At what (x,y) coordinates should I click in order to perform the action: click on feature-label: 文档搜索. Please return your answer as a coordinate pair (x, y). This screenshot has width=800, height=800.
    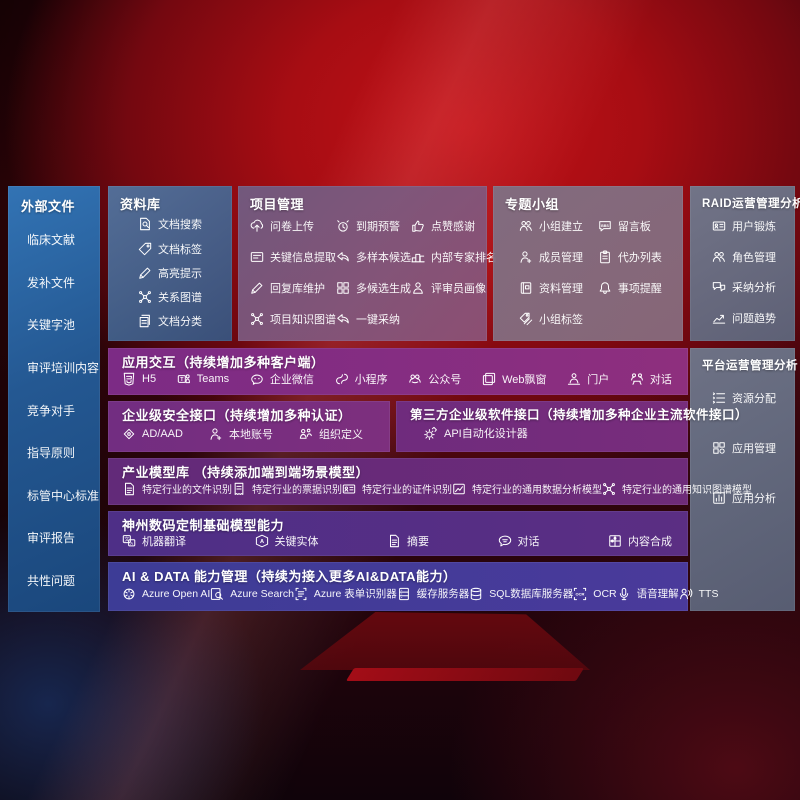
    Looking at the image, I should click on (180, 225).